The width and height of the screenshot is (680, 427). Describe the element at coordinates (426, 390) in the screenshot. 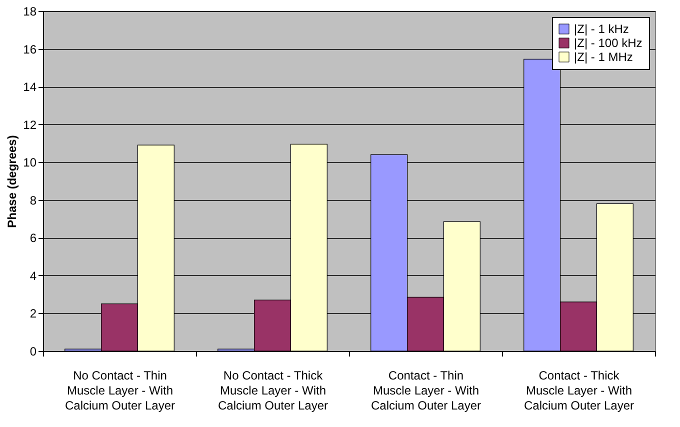

I see `x-tick-label: Contact - Thin Muscle Layer - With Calcium Outer Layer` at that location.